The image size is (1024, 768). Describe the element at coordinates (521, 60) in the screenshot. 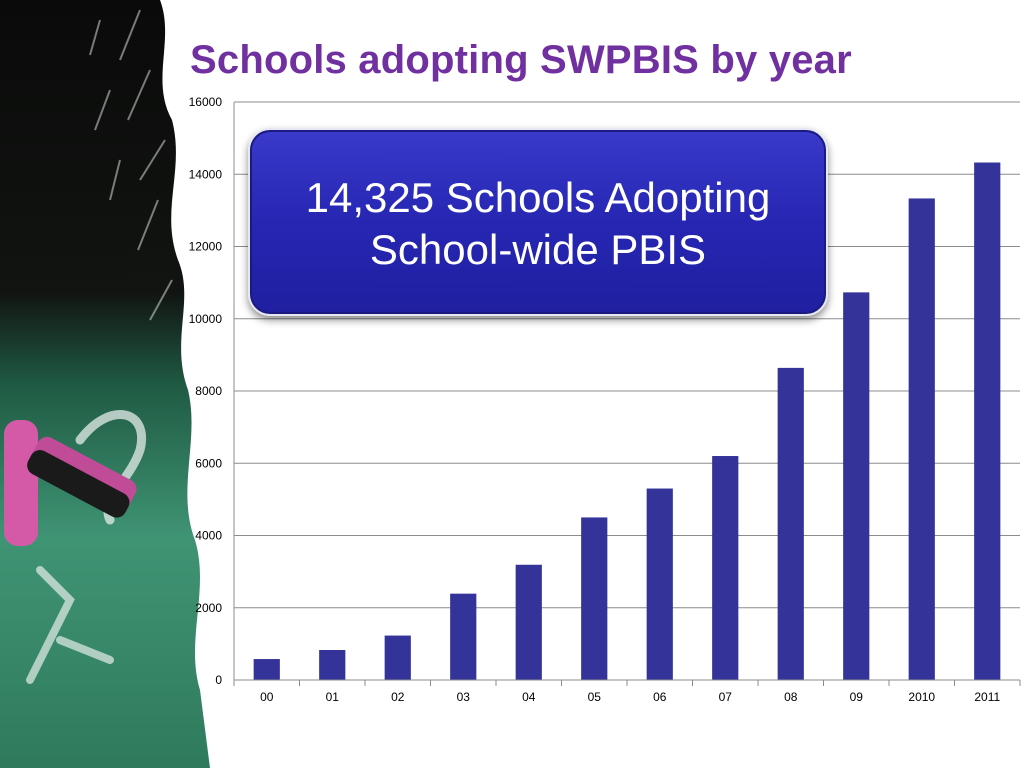

I see `slide-title: Schools adopting SWPBIS by year` at that location.